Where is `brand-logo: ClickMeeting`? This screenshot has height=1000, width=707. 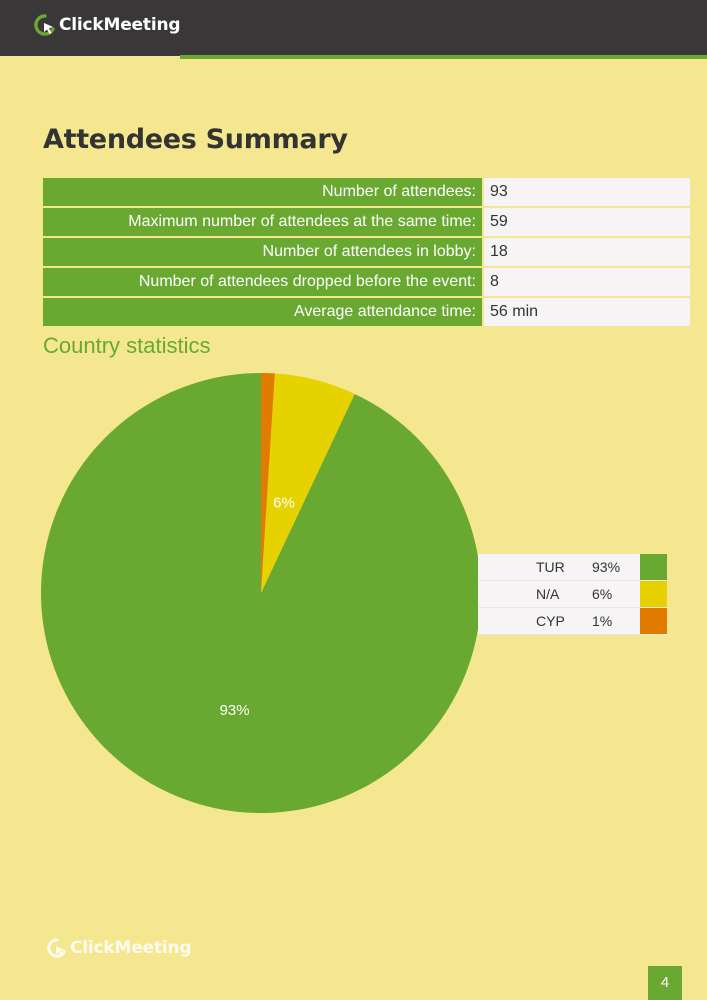
brand-logo: ClickMeeting is located at coordinates (107, 25).